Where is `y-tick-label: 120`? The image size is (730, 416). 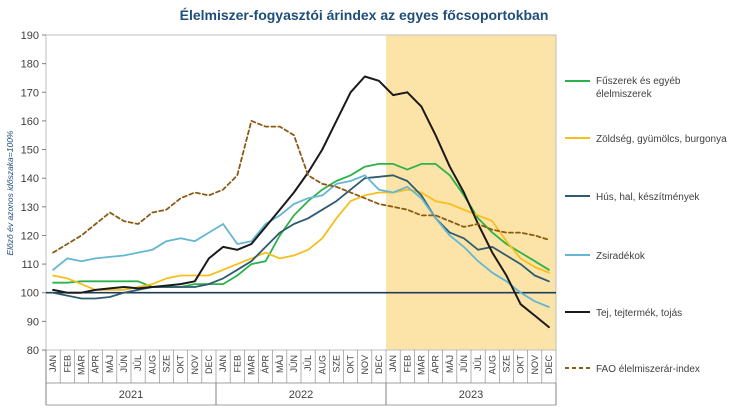
y-tick-label: 120 is located at coordinates (30, 236).